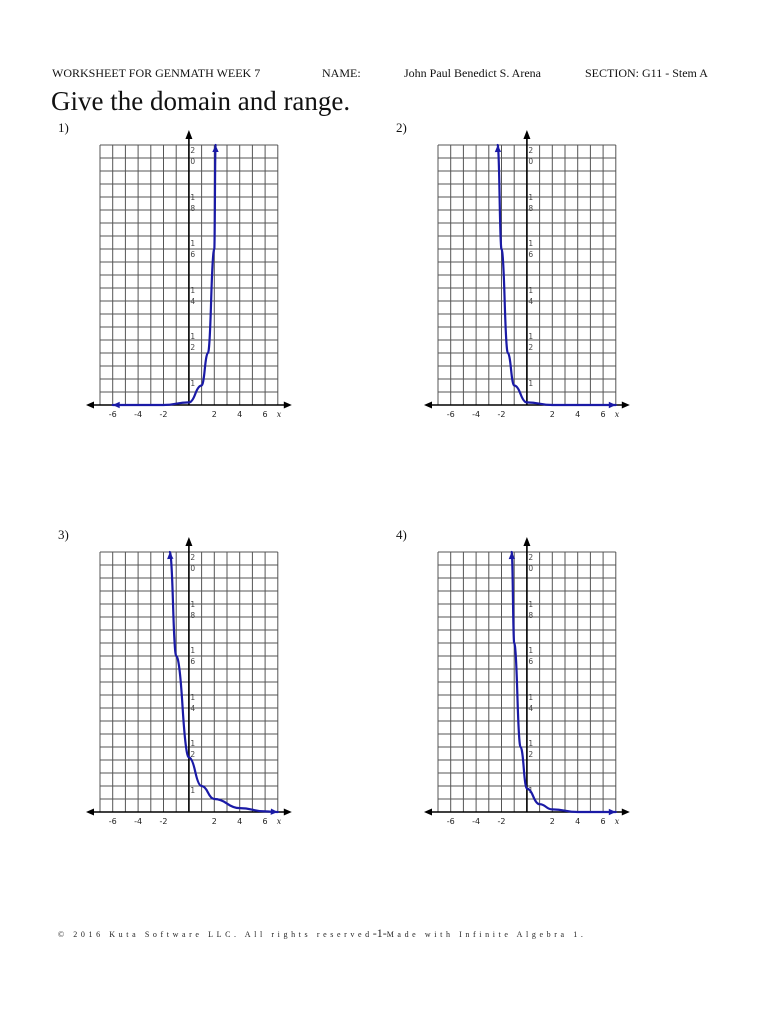  Describe the element at coordinates (156, 73) in the screenshot. I see `worksheet-title: WORKSHEET FOR GENMATH WEEK 7` at that location.